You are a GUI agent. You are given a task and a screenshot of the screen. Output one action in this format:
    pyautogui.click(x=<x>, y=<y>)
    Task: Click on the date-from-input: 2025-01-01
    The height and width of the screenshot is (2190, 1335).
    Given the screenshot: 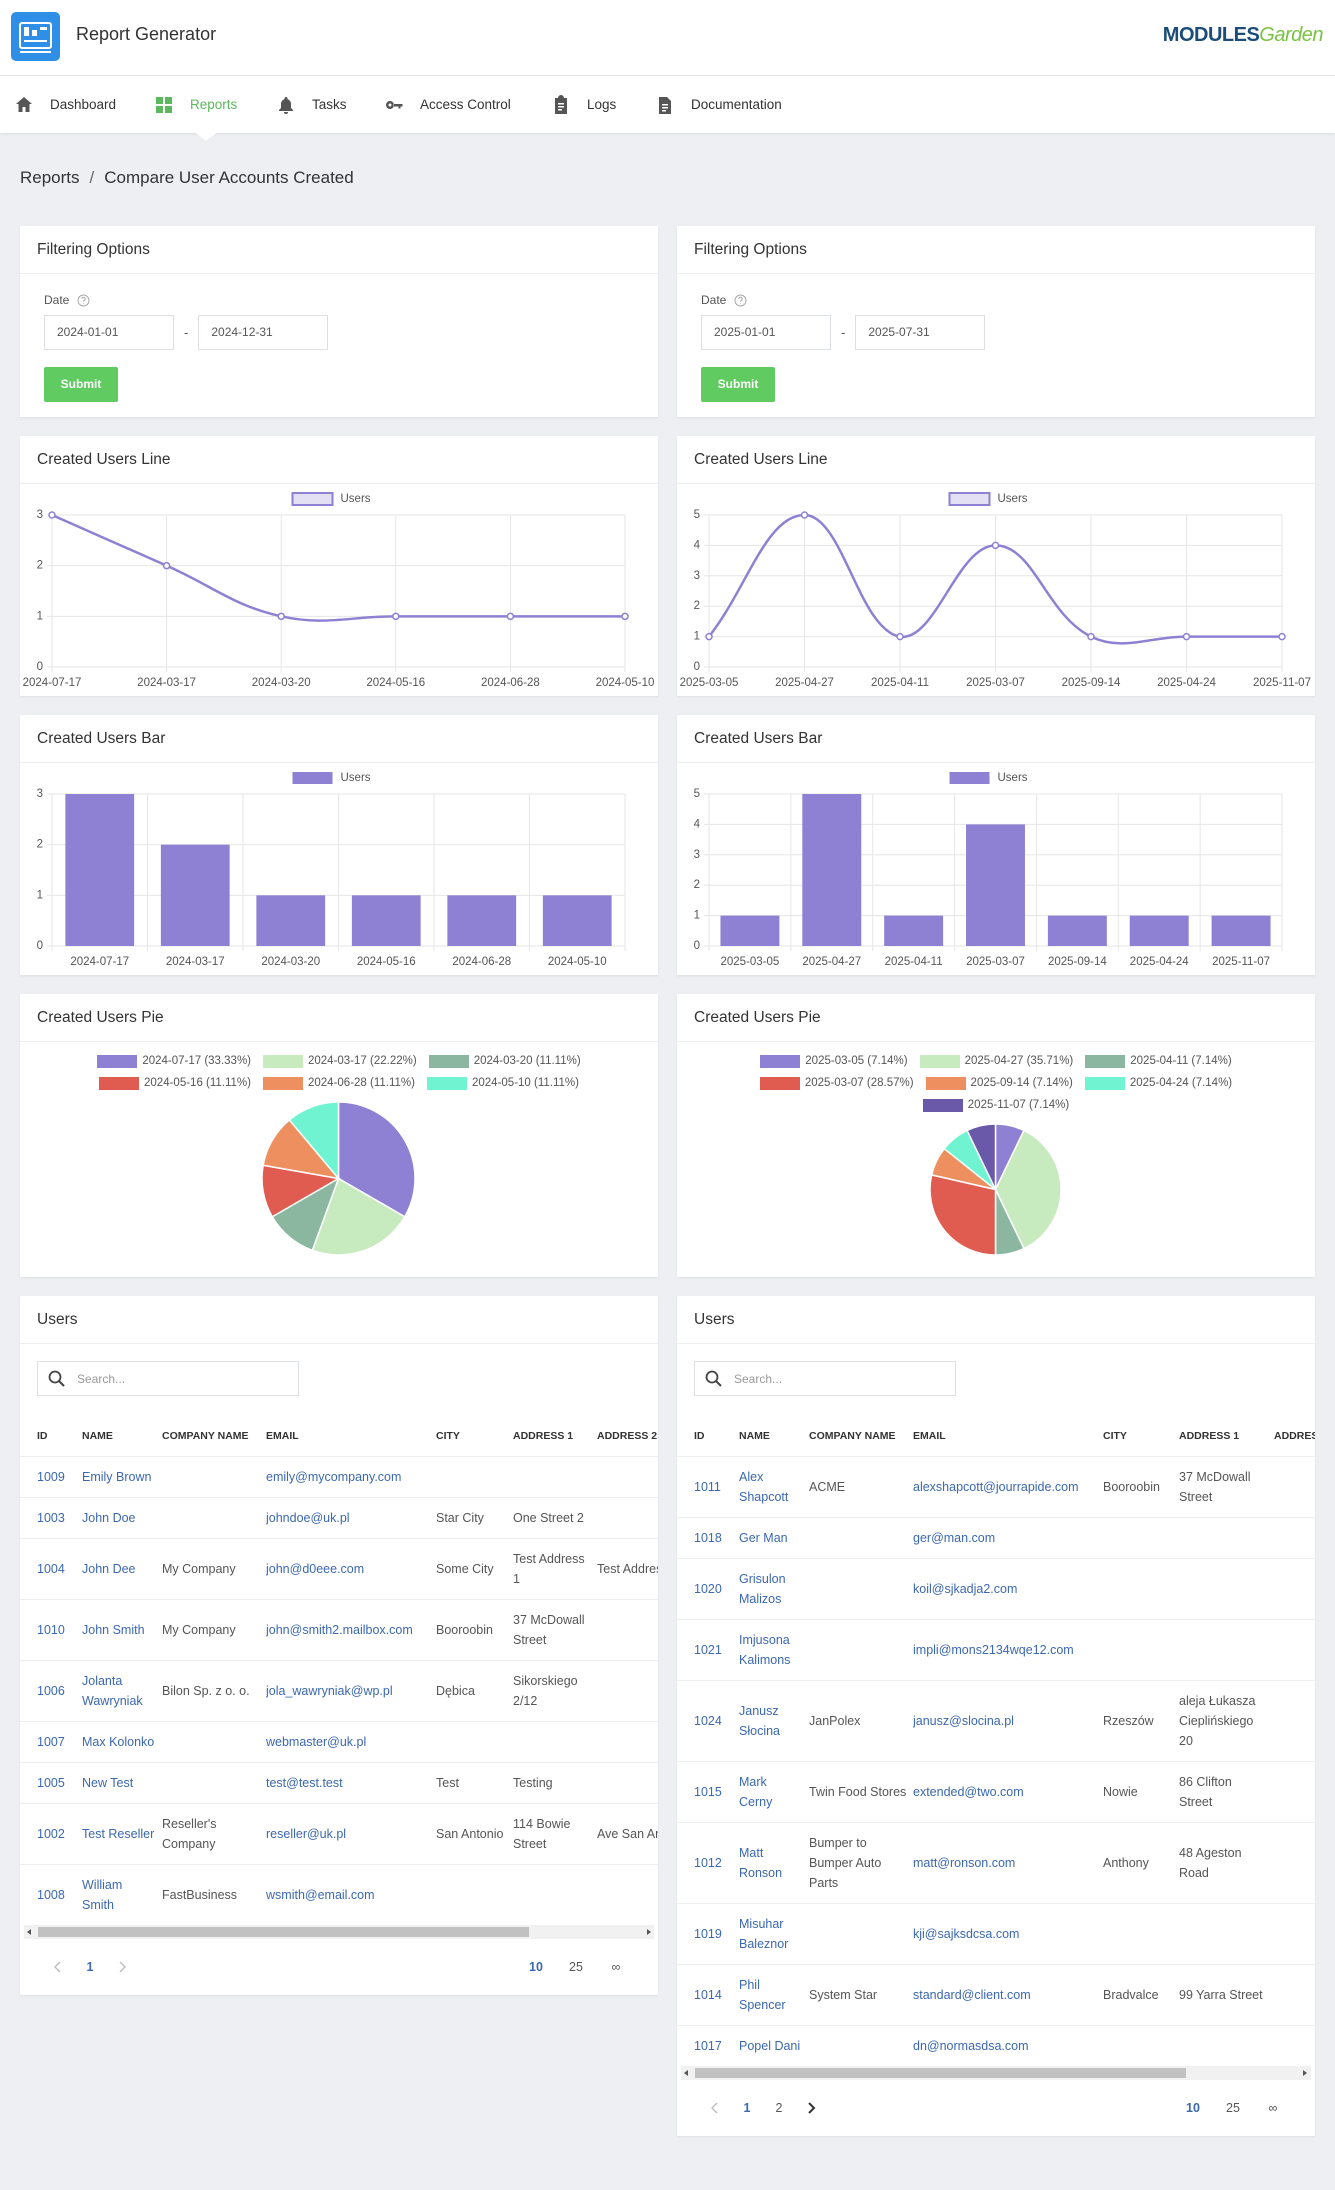 What is the action you would take?
    pyautogui.click(x=766, y=332)
    